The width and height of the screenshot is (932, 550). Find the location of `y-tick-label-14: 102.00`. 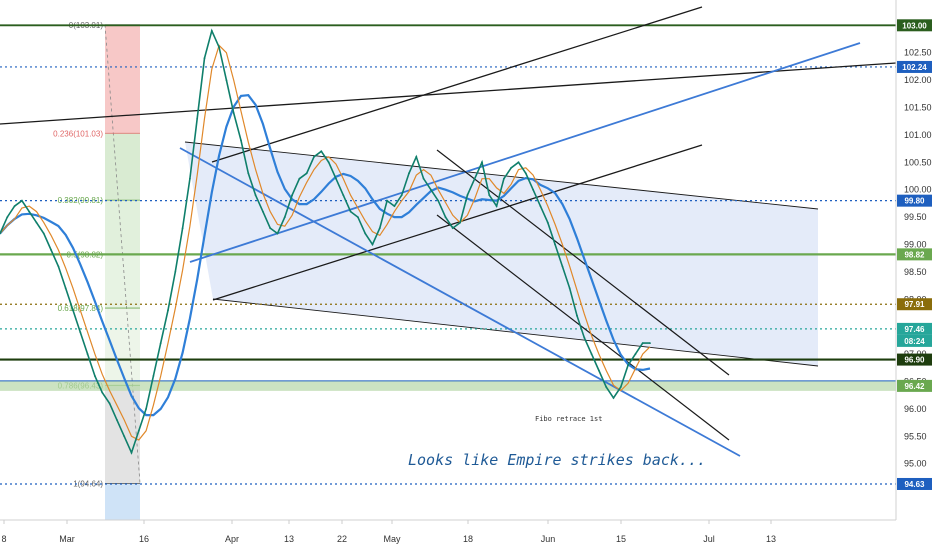

y-tick-label-14: 102.00 is located at coordinates (918, 80).